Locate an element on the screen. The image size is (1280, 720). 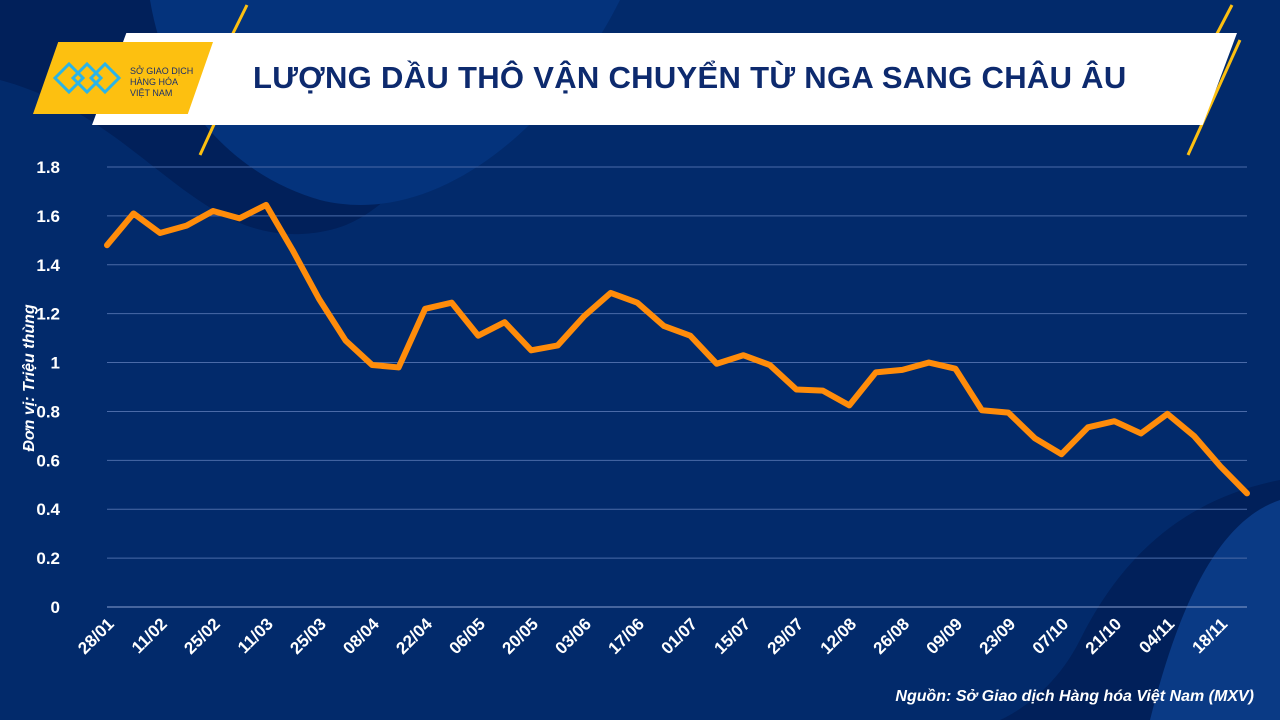
y-tick-label: 1.6 is located at coordinates (48, 216).